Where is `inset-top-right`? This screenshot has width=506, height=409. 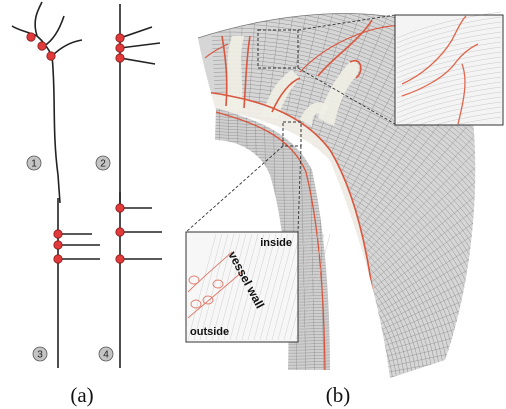
inset-top-right is located at coordinates (449, 77).